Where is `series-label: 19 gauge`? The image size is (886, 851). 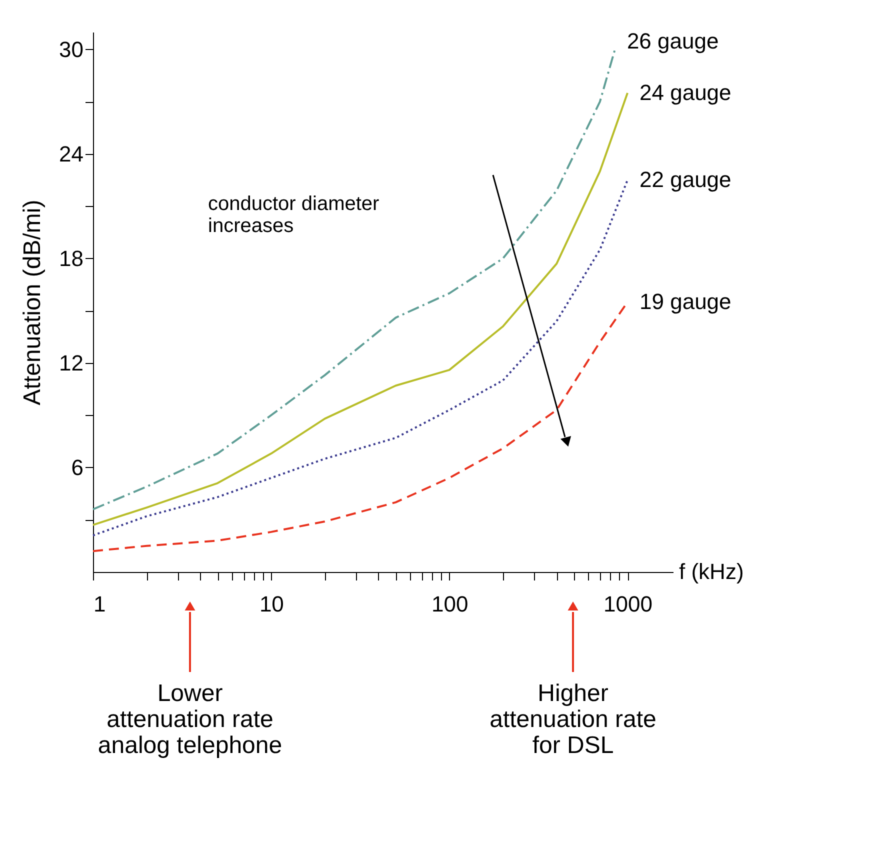 series-label: 19 gauge is located at coordinates (686, 301).